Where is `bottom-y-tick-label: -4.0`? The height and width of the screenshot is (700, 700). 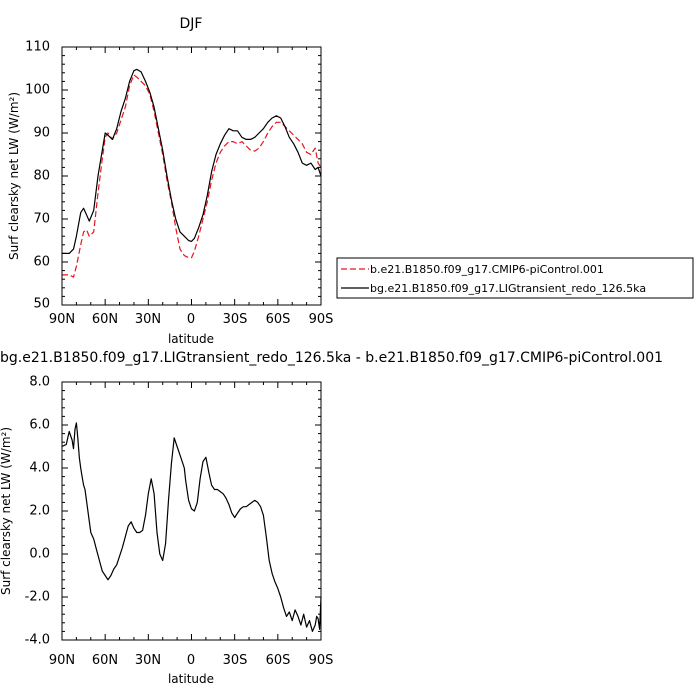
bottom-y-tick-label: -4.0 is located at coordinates (37, 640).